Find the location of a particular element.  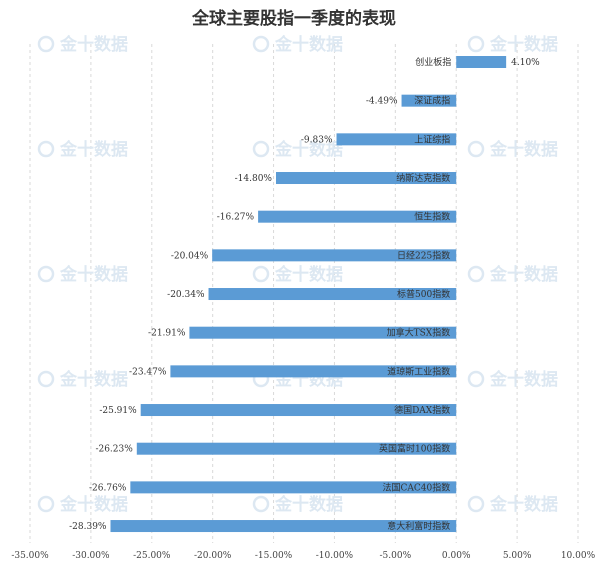

data-label: -16.27% is located at coordinates (236, 218).